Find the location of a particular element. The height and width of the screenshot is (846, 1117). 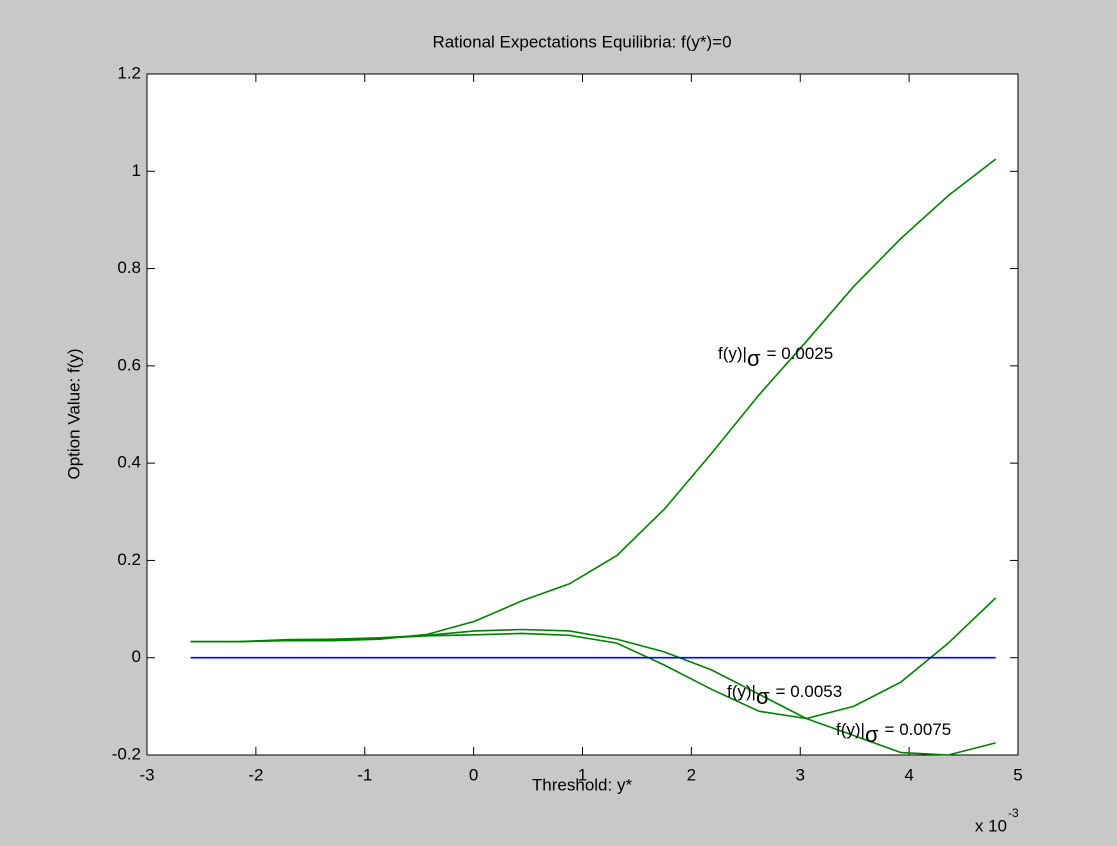

x-tick-label: -2 is located at coordinates (255, 774).